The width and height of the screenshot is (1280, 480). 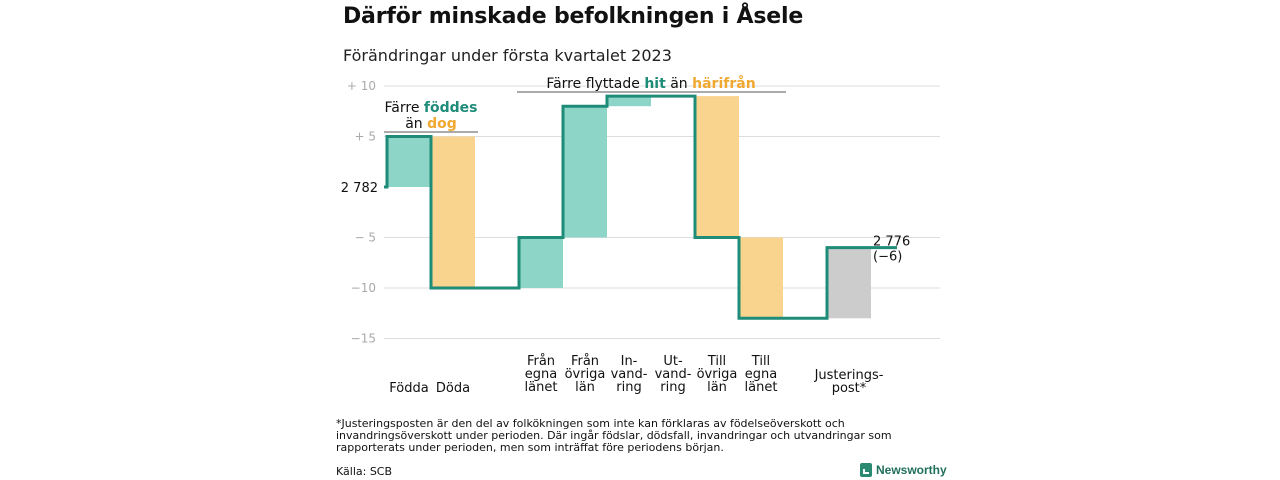 What do you see at coordinates (717, 374) in the screenshot?
I see `x-category-label: Till övriga län` at bounding box center [717, 374].